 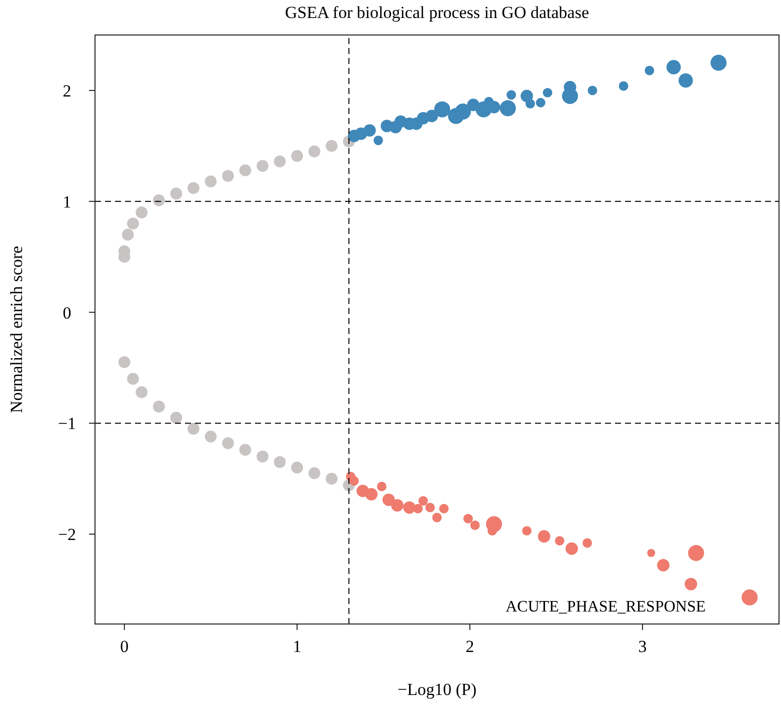 What do you see at coordinates (606, 607) in the screenshot?
I see `annotation: ACUTE_PHASE_RESPONSE` at bounding box center [606, 607].